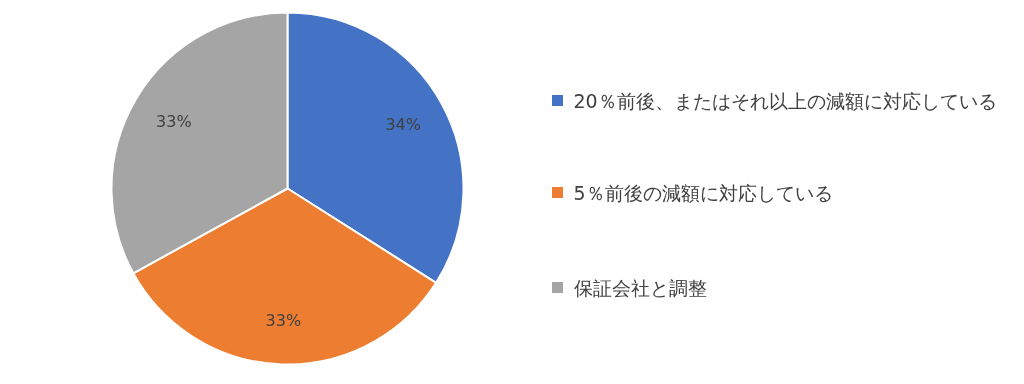 This screenshot has height=384, width=1024. What do you see at coordinates (703, 192) in the screenshot?
I see `legend-label: 5％前後の減額に対応している` at bounding box center [703, 192].